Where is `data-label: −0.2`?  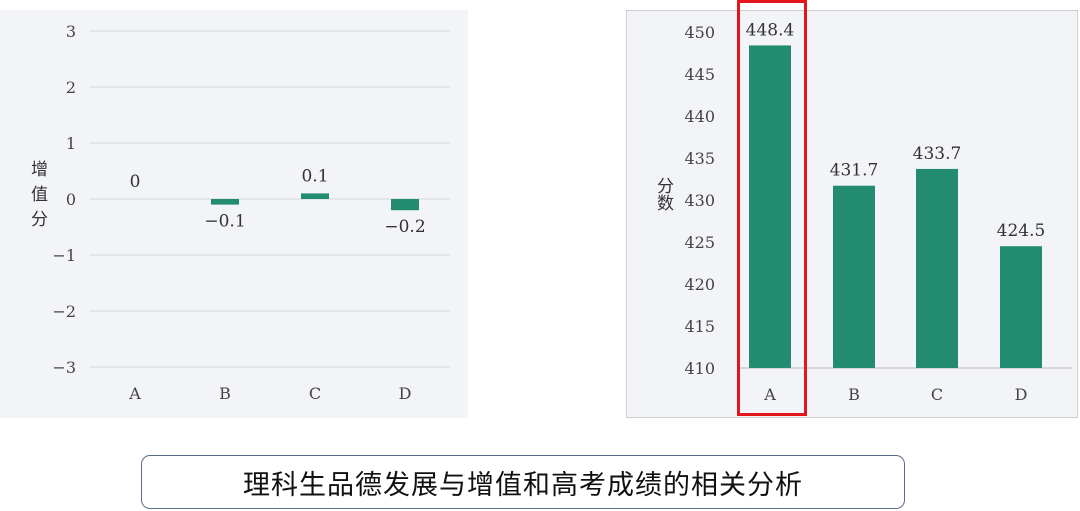
data-label: −0.2 is located at coordinates (404, 227).